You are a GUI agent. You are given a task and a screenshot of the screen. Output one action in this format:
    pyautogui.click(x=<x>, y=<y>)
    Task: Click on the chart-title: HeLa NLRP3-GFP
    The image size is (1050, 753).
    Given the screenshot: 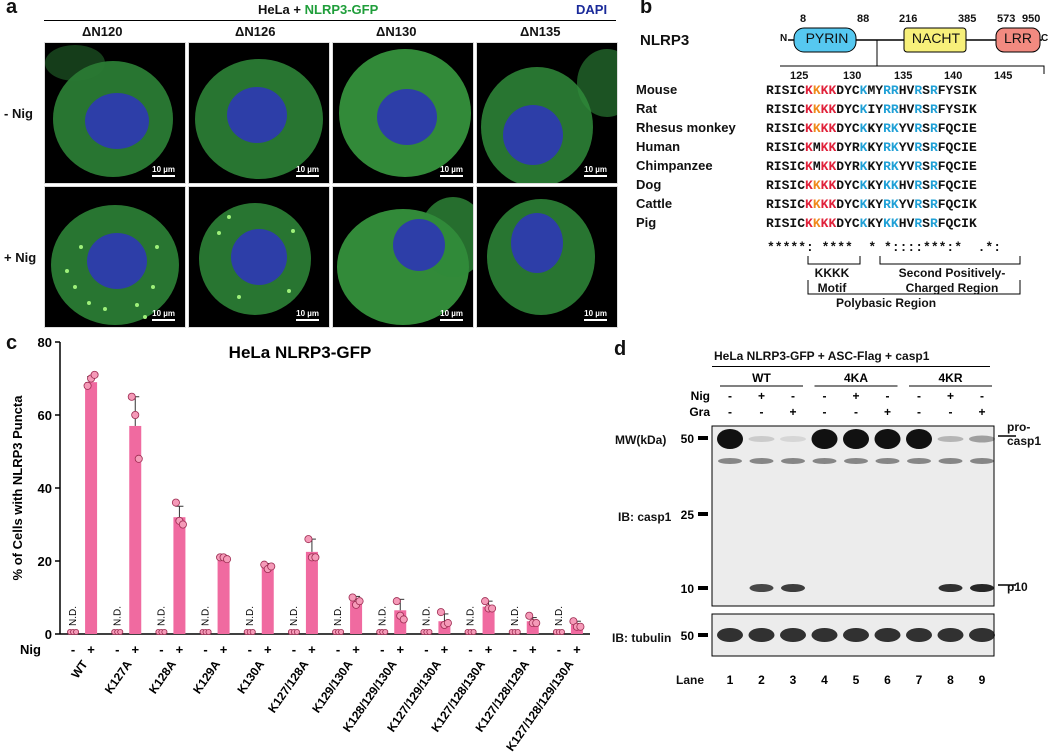 What is the action you would take?
    pyautogui.click(x=300, y=352)
    